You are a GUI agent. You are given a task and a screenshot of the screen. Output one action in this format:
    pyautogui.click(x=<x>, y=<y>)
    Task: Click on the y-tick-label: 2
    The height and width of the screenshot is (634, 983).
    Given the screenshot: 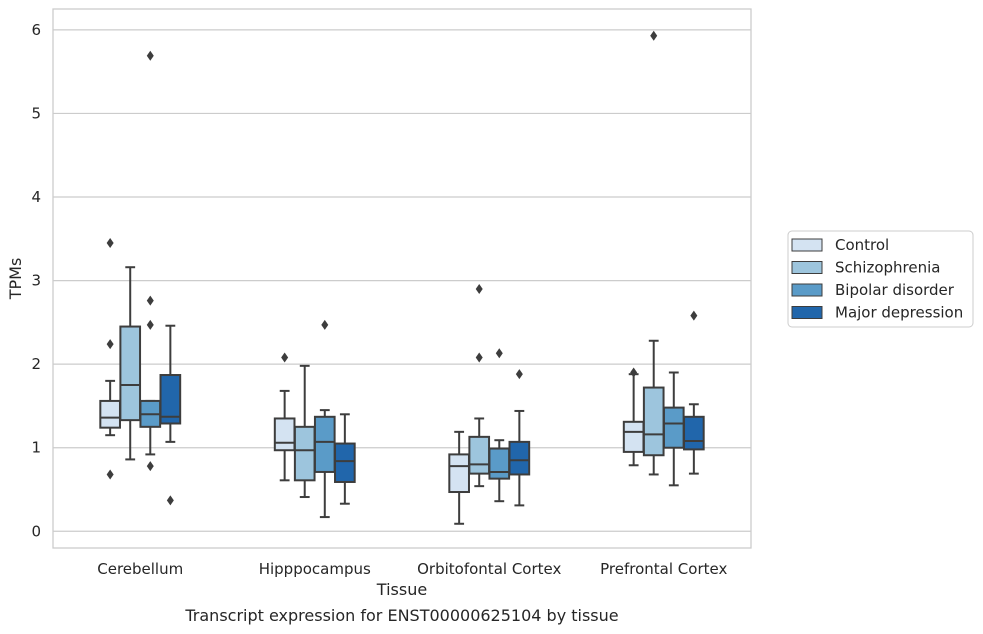 What is the action you would take?
    pyautogui.click(x=36, y=364)
    